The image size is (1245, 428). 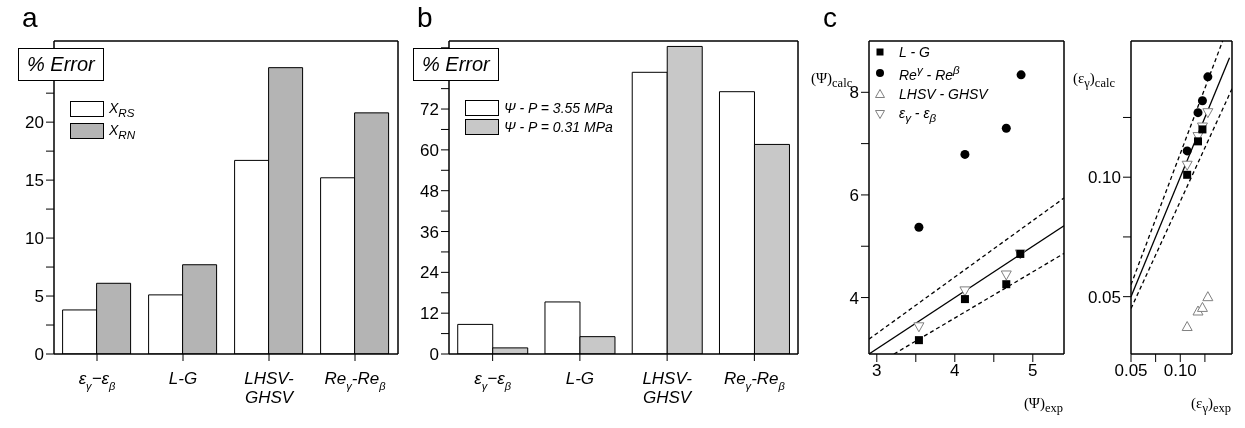 I want to click on y-tick-label: 60, so click(x=429, y=150).